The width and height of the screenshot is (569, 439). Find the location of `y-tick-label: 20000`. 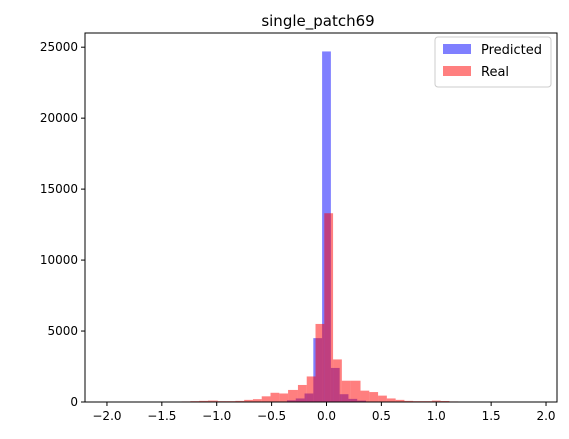

y-tick-label: 20000 is located at coordinates (59, 118).